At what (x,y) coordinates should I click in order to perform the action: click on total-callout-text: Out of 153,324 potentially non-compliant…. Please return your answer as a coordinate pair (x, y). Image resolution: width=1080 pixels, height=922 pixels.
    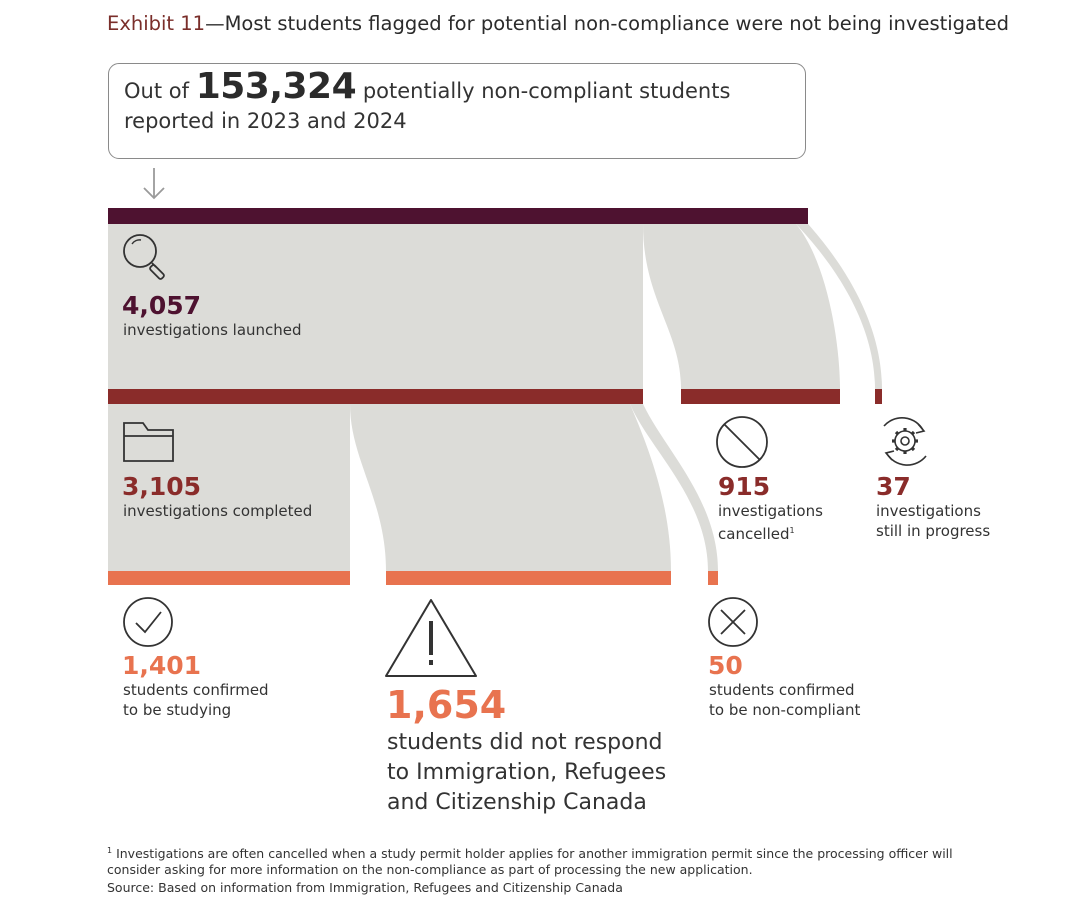
    Looking at the image, I should click on (427, 102).